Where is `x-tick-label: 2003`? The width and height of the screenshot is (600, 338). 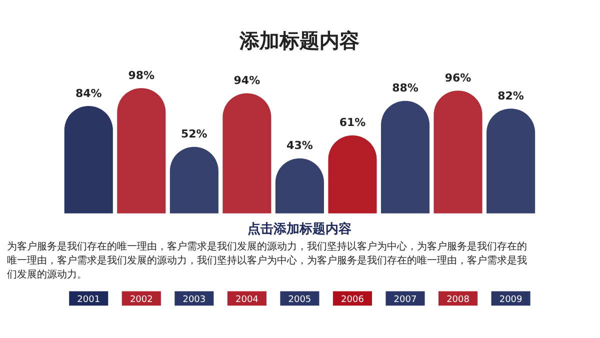
x-tick-label: 2003 is located at coordinates (194, 299).